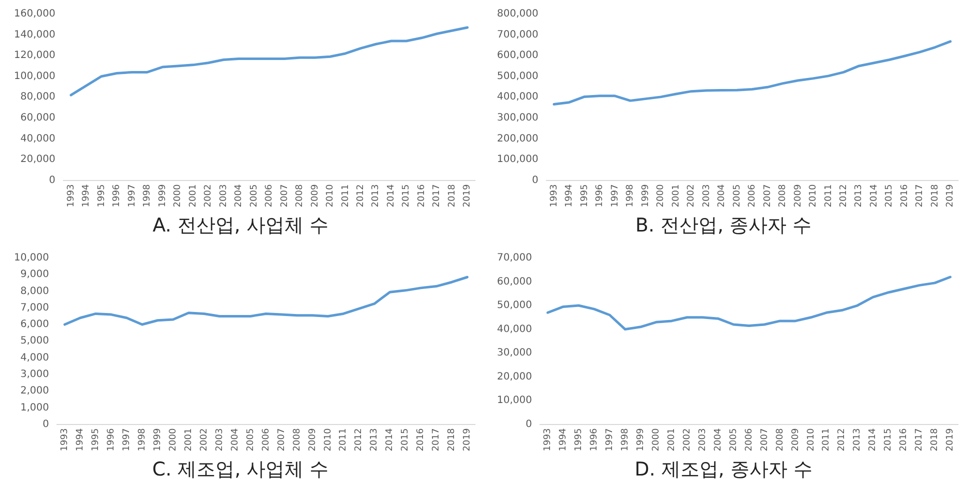  What do you see at coordinates (905, 196) in the screenshot?
I see `x-tick-label: 2016` at bounding box center [905, 196].